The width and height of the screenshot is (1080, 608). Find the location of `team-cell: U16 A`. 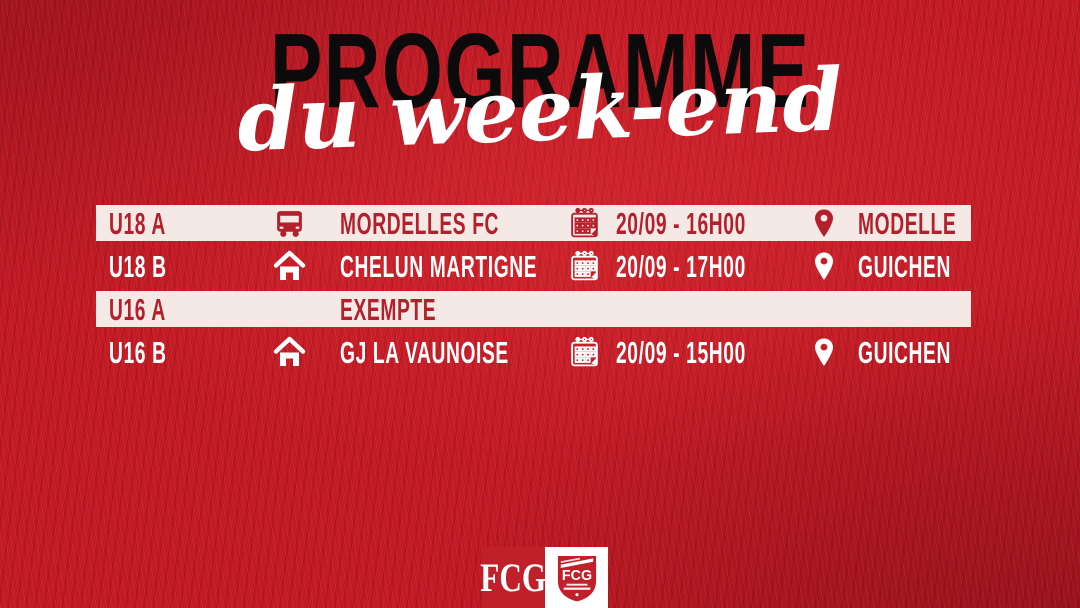

team-cell: U16 A is located at coordinates (179, 309).